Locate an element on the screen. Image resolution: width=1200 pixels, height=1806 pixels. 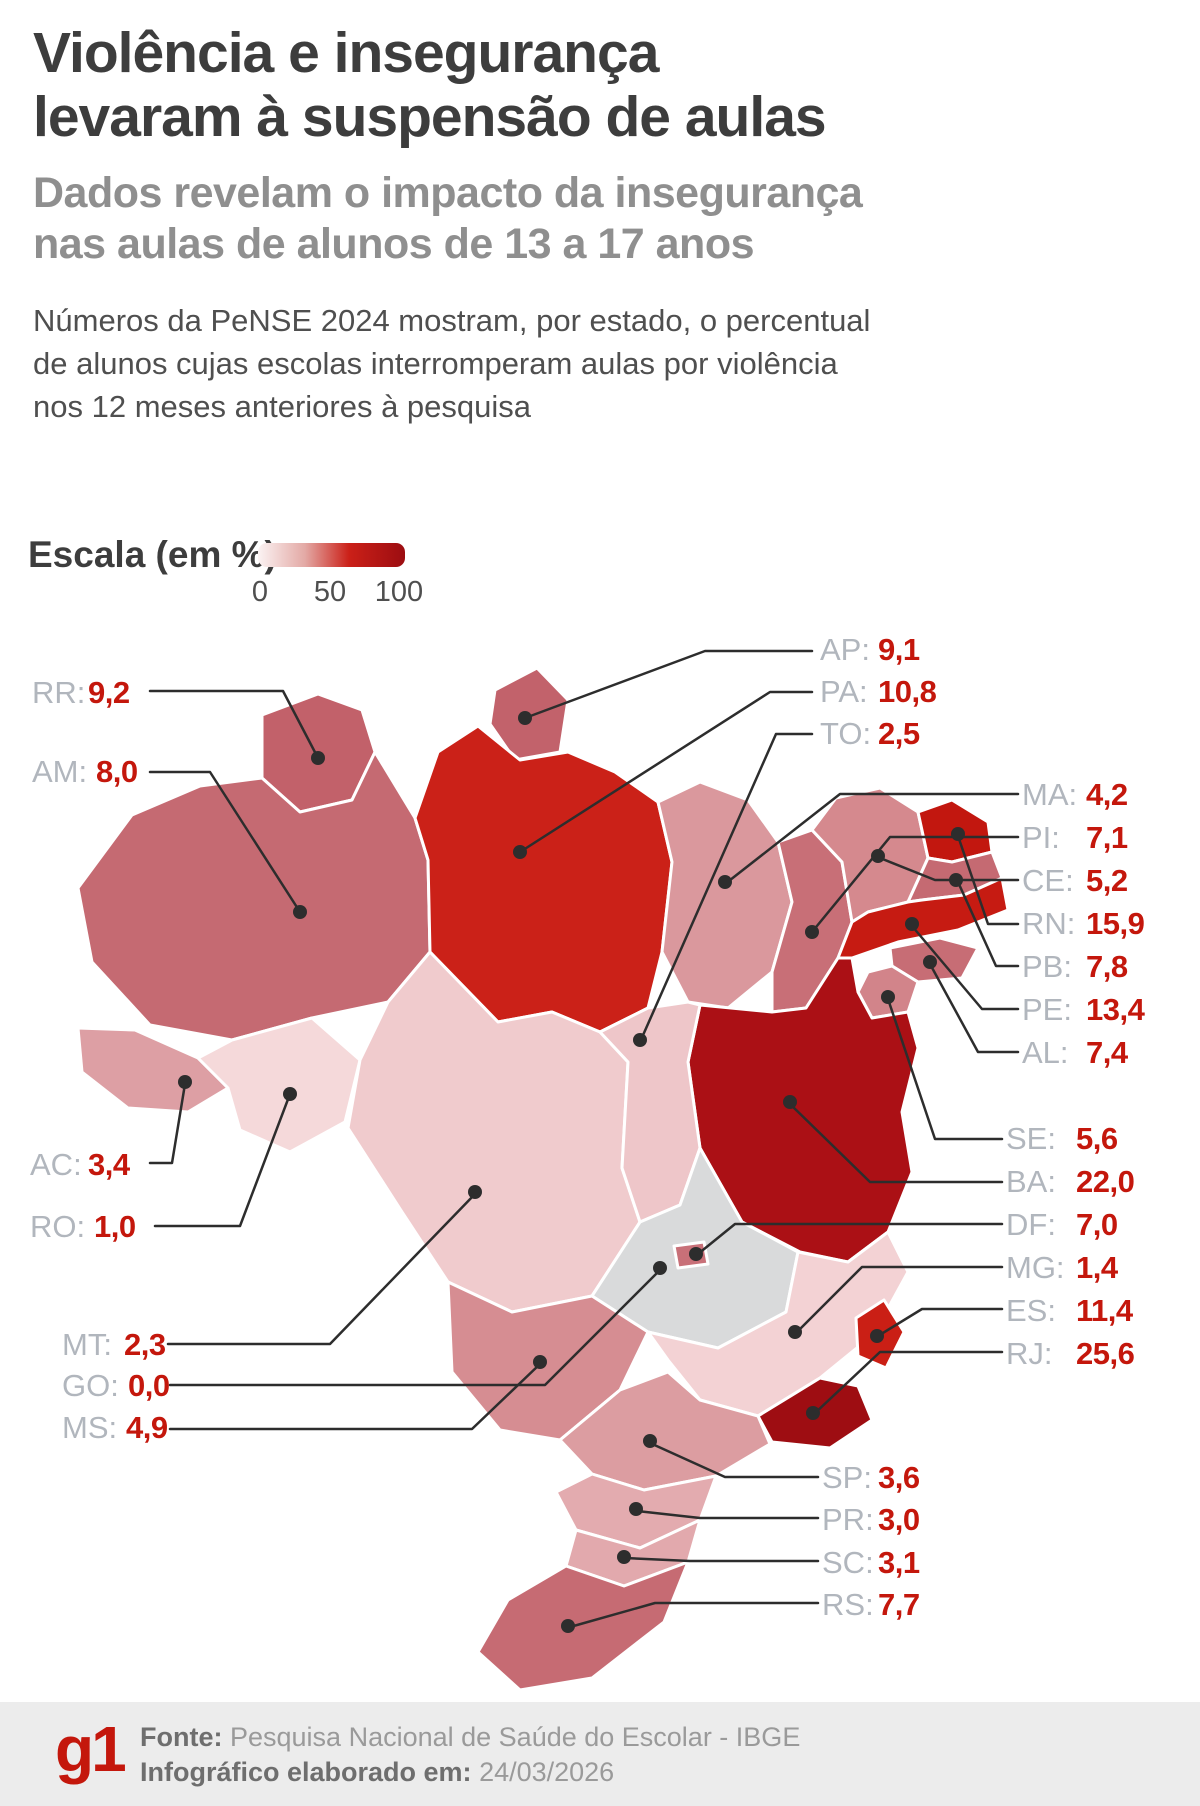
state-value: 7,8 is located at coordinates (1107, 966).